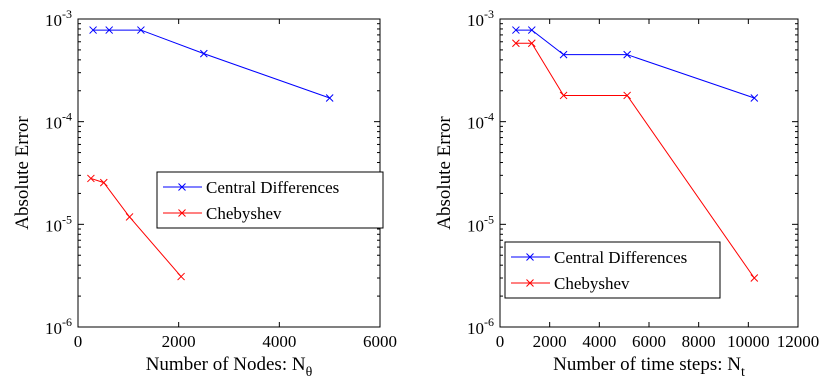 The image size is (833, 385). Describe the element at coordinates (699, 341) in the screenshot. I see `x-tick-label: 8000` at that location.